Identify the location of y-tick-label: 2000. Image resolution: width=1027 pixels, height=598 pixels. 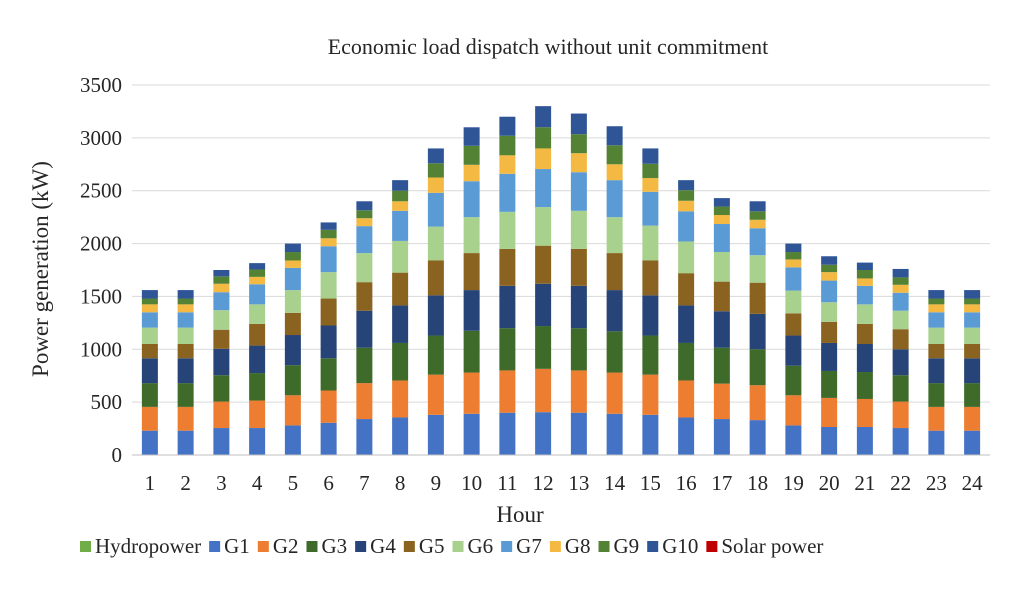
(101, 244).